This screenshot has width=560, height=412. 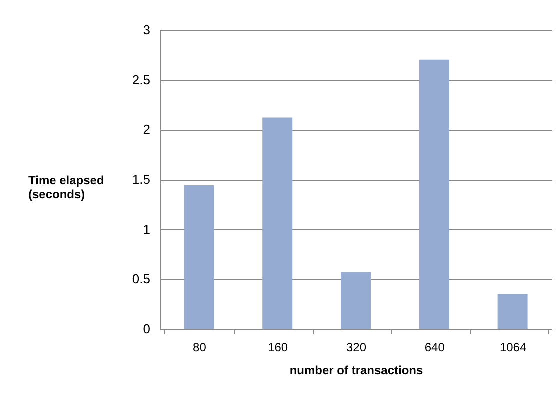 What do you see at coordinates (141, 179) in the screenshot?
I see `y-tick-label: 1.5` at bounding box center [141, 179].